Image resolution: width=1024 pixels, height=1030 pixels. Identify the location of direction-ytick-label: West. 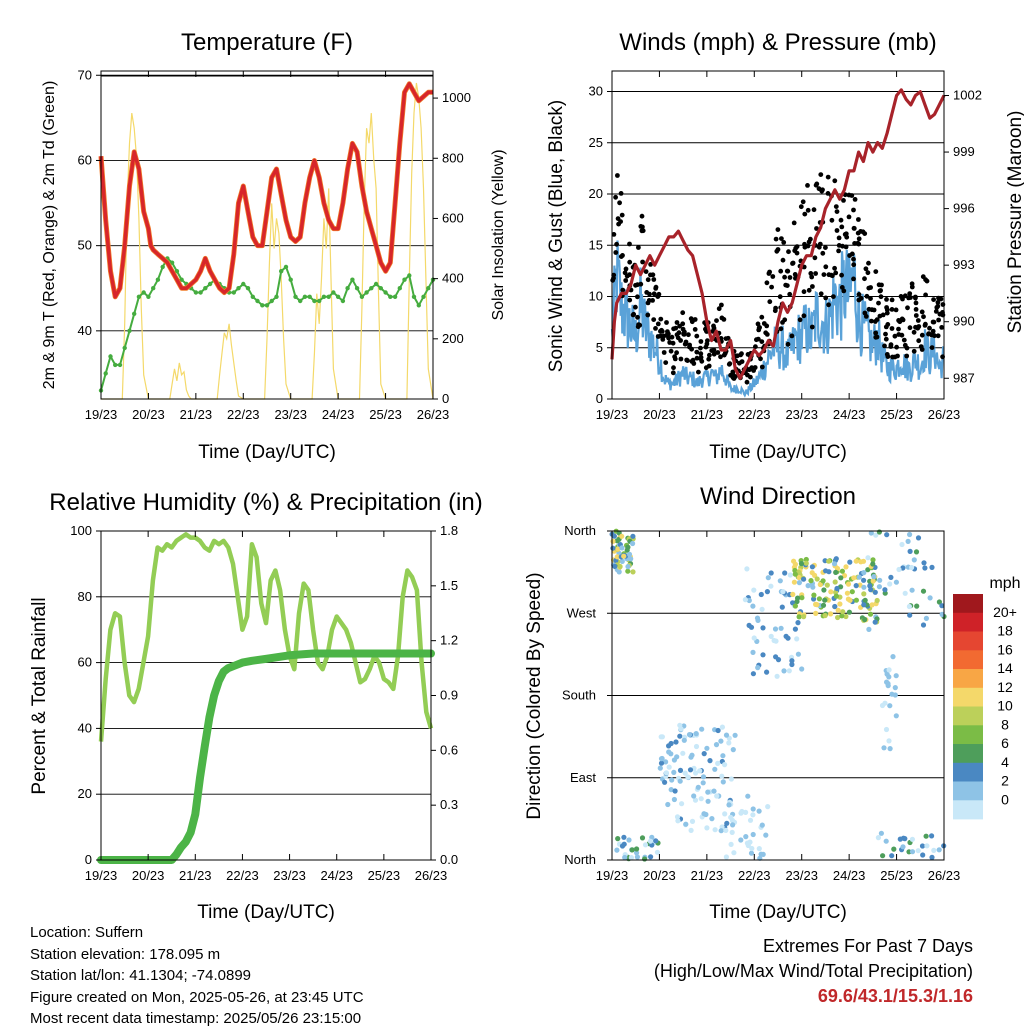
(582, 612).